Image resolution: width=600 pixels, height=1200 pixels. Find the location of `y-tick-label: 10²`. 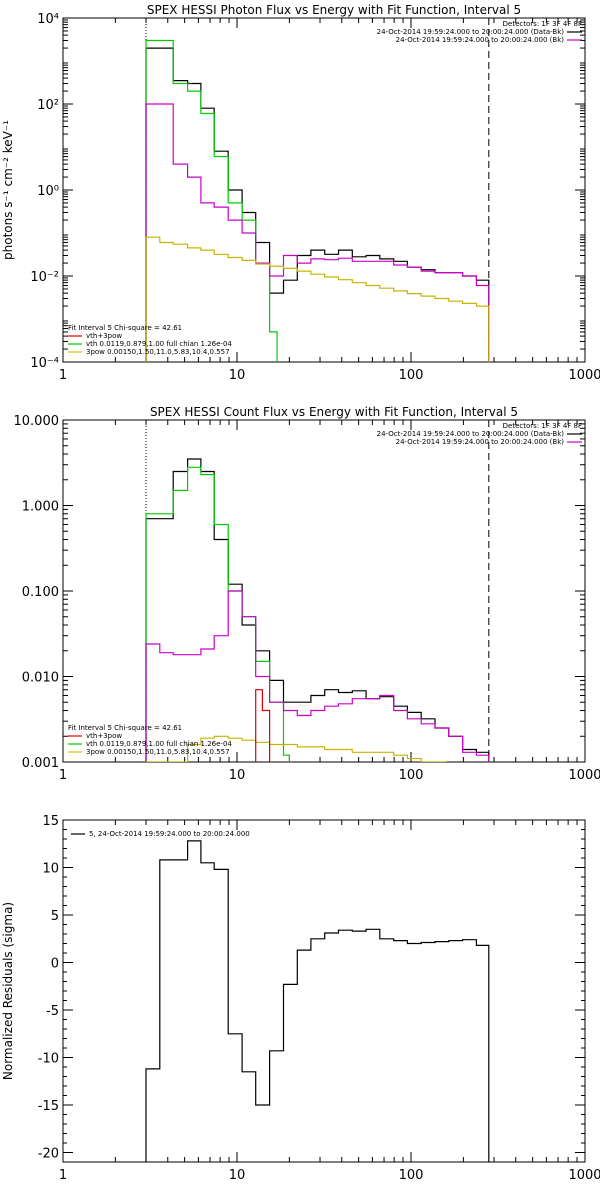

y-tick-label: 10² is located at coordinates (48, 105).